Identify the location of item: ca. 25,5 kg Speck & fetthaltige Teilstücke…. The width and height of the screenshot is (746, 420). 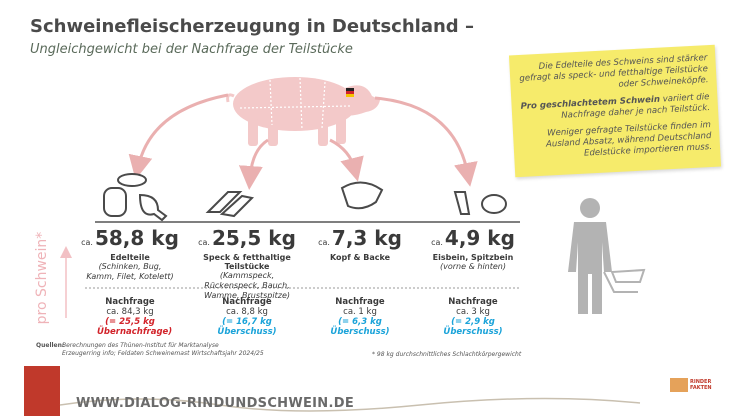
(247, 263).